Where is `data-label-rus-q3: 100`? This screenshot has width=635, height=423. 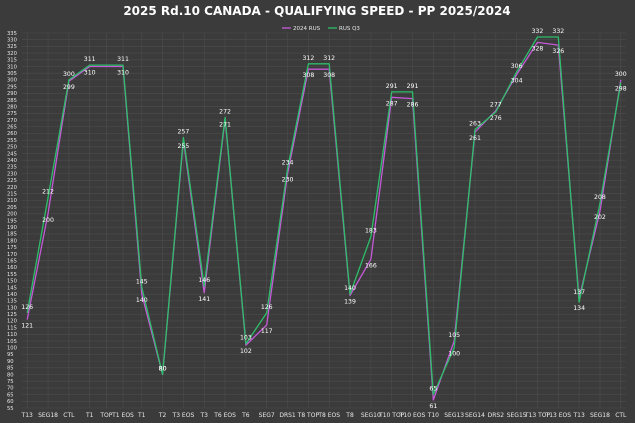
data-label-rus-q3: 100 is located at coordinates (454, 354).